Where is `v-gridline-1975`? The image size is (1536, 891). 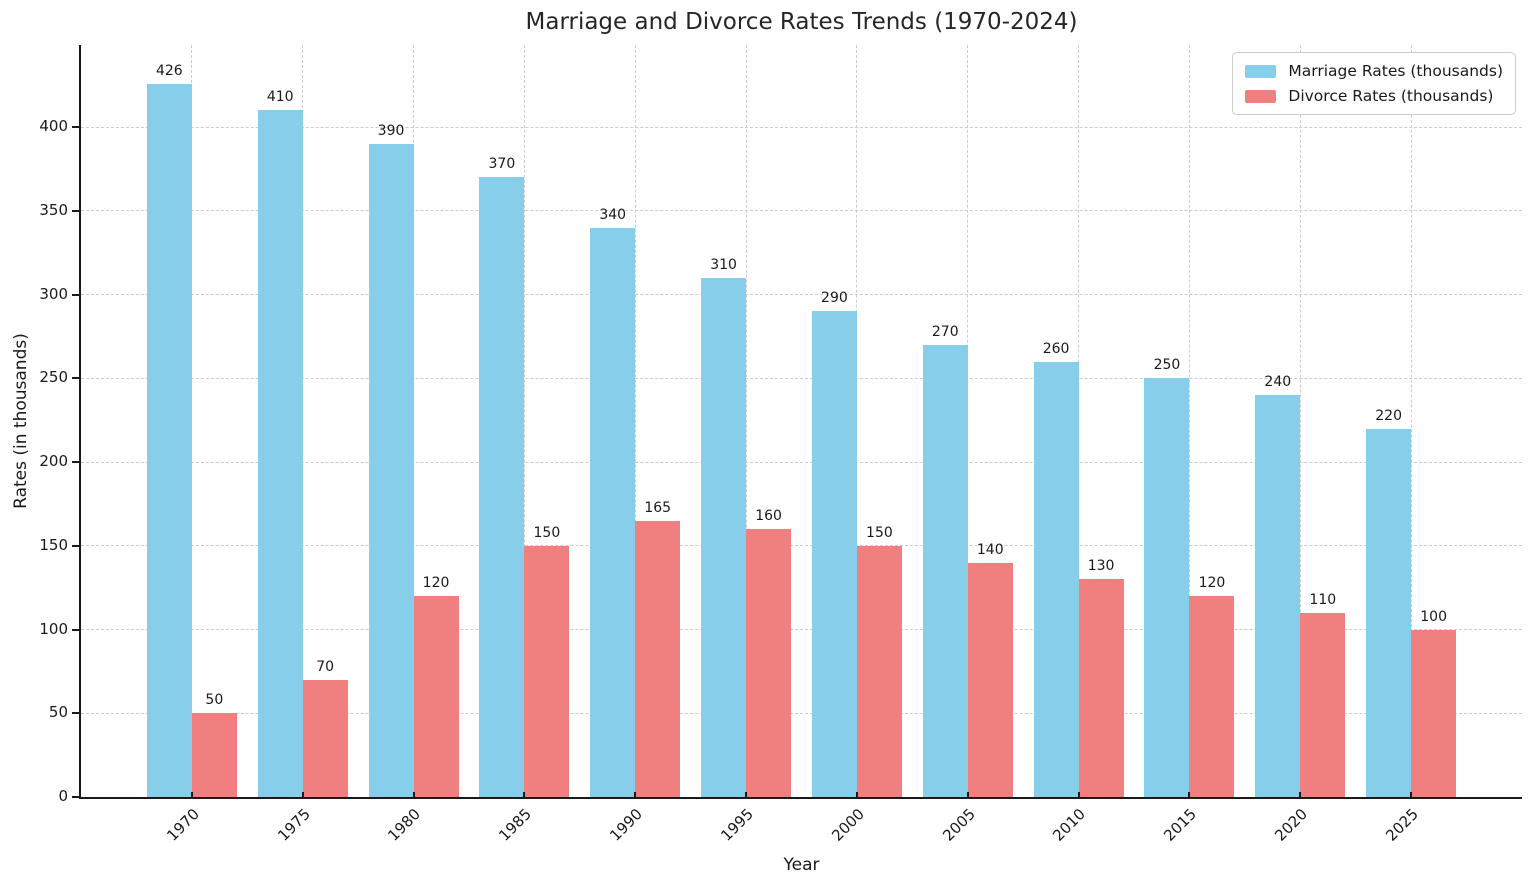 v-gridline-1975 is located at coordinates (303, 421).